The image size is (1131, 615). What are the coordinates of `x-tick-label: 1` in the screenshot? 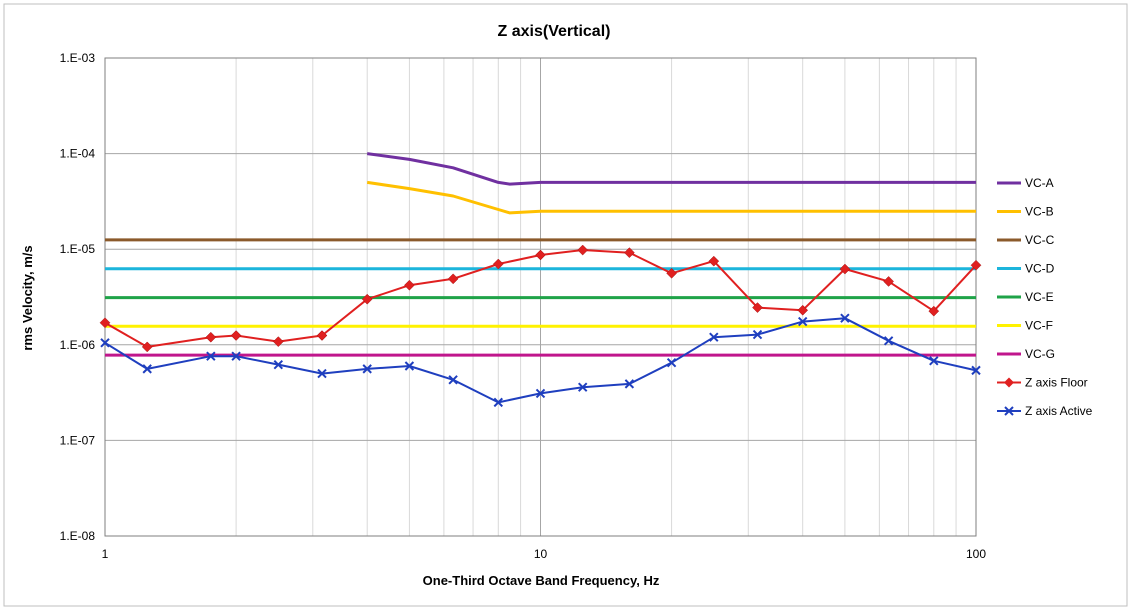 It's located at (105, 554).